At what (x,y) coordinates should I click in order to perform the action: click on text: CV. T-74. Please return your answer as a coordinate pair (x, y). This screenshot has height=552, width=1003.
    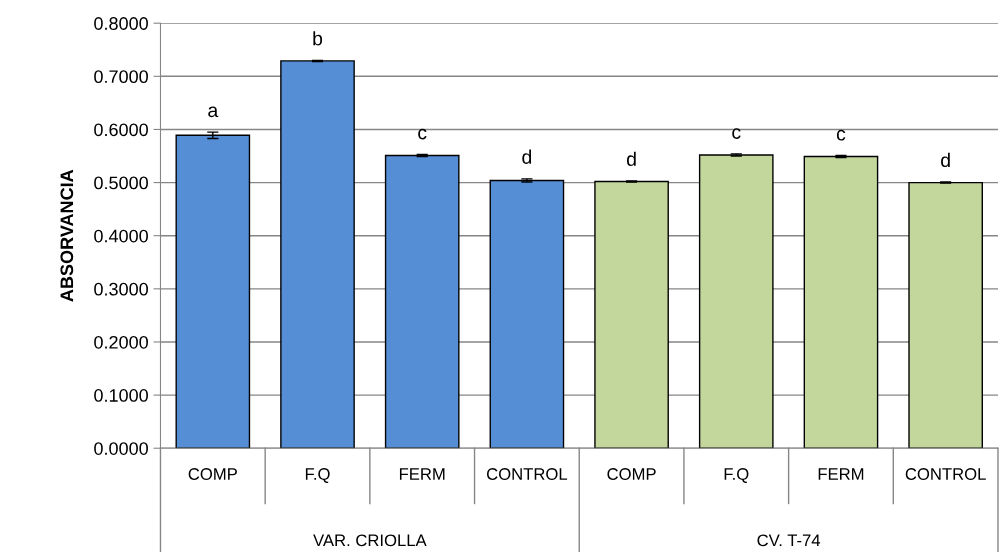
    Looking at the image, I should click on (789, 540).